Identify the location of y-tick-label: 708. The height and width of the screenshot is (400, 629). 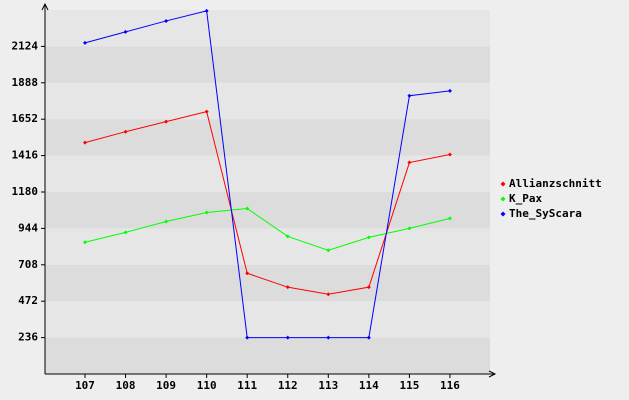
(28, 264).